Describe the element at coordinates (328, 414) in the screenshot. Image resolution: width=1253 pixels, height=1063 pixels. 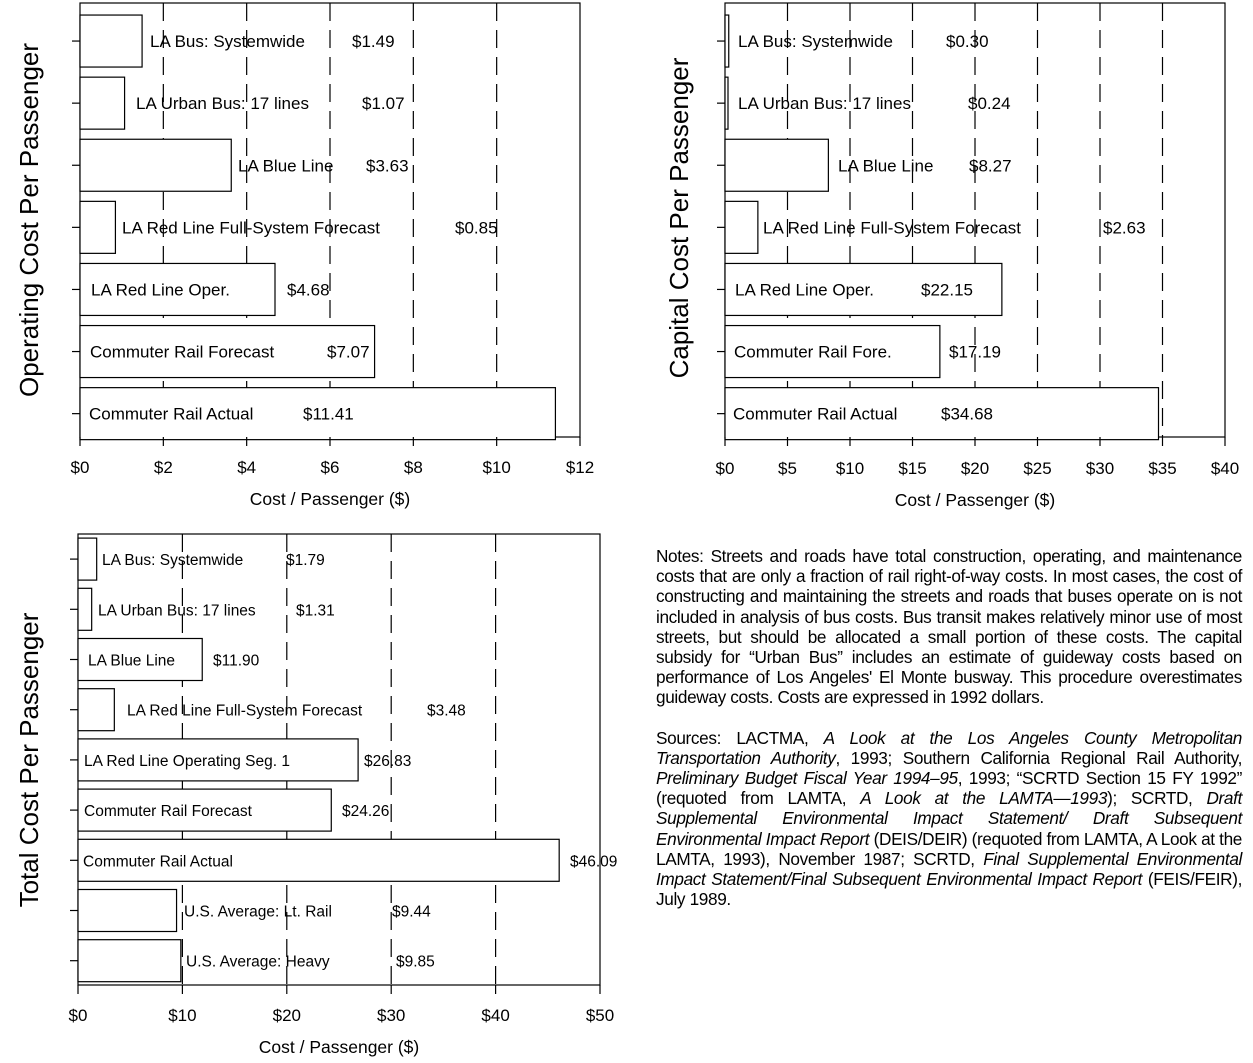
I see `bar-value-label: $11.41` at that location.